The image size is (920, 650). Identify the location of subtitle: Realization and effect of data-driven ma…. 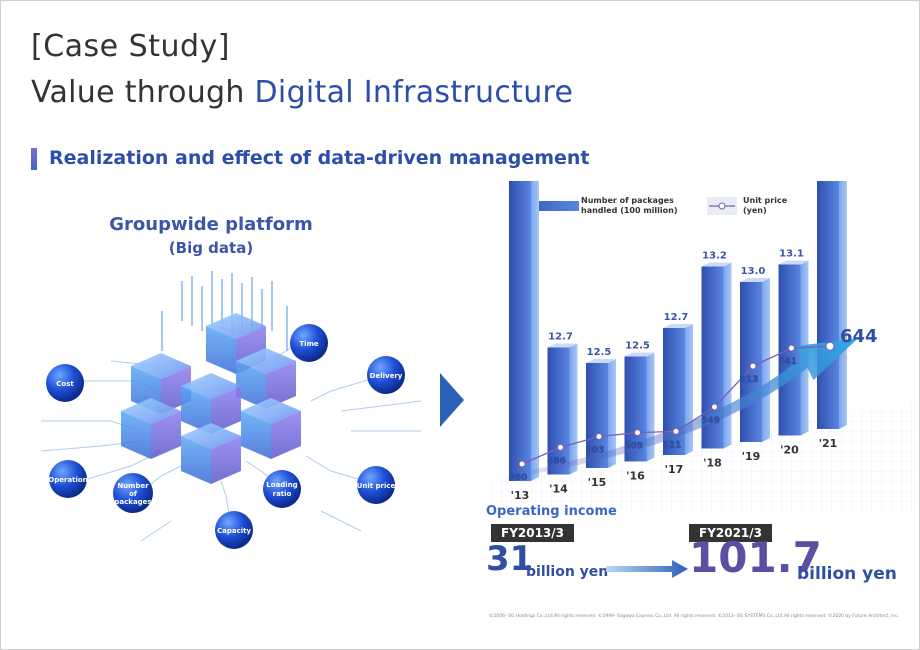
(319, 158).